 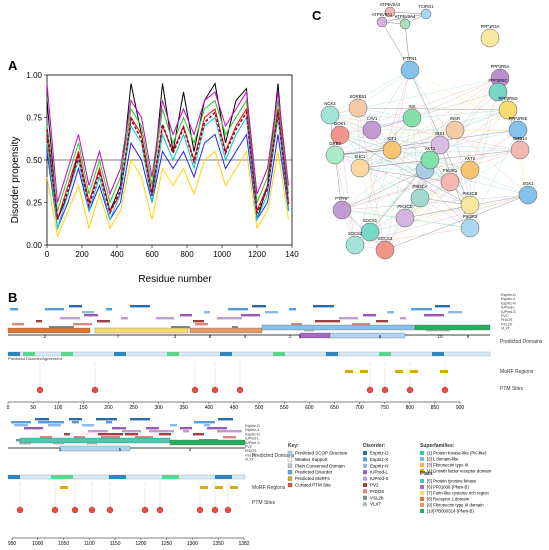 I want to click on ruler-label: 250, so click(x=133, y=408).